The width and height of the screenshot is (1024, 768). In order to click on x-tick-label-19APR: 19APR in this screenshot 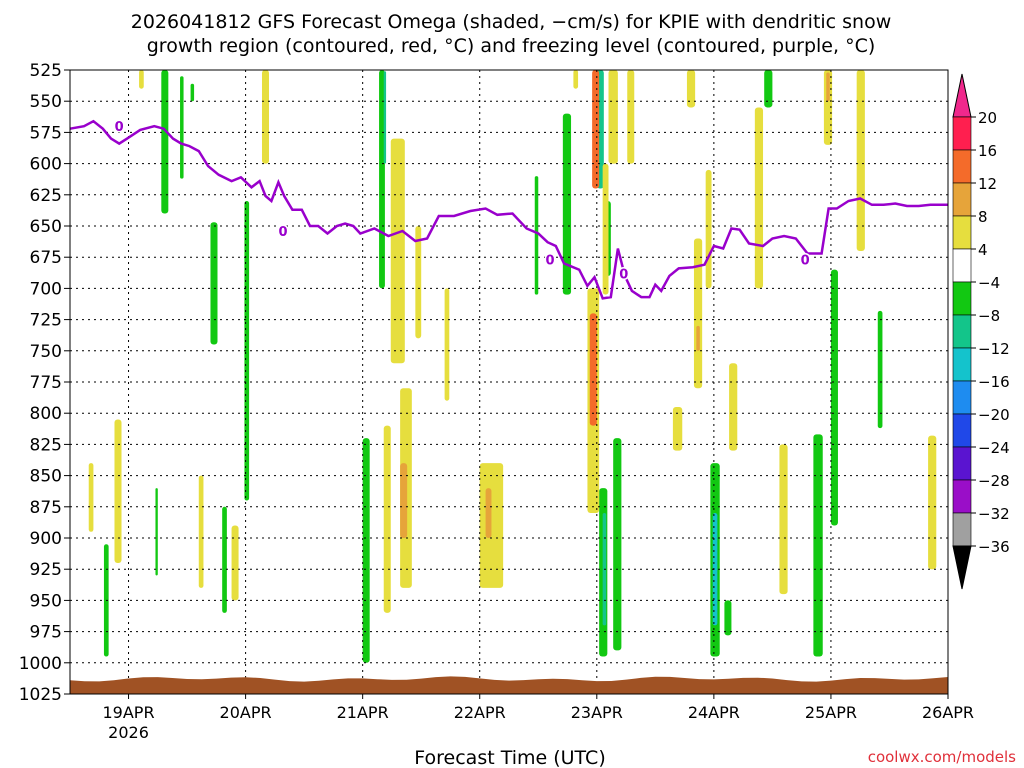, I will do `click(128, 712)`.